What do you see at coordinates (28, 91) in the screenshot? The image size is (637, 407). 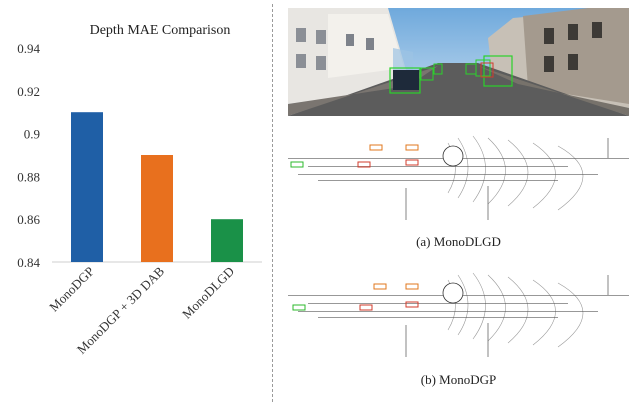 I see `y-tick-label-4: 0.92` at bounding box center [28, 91].